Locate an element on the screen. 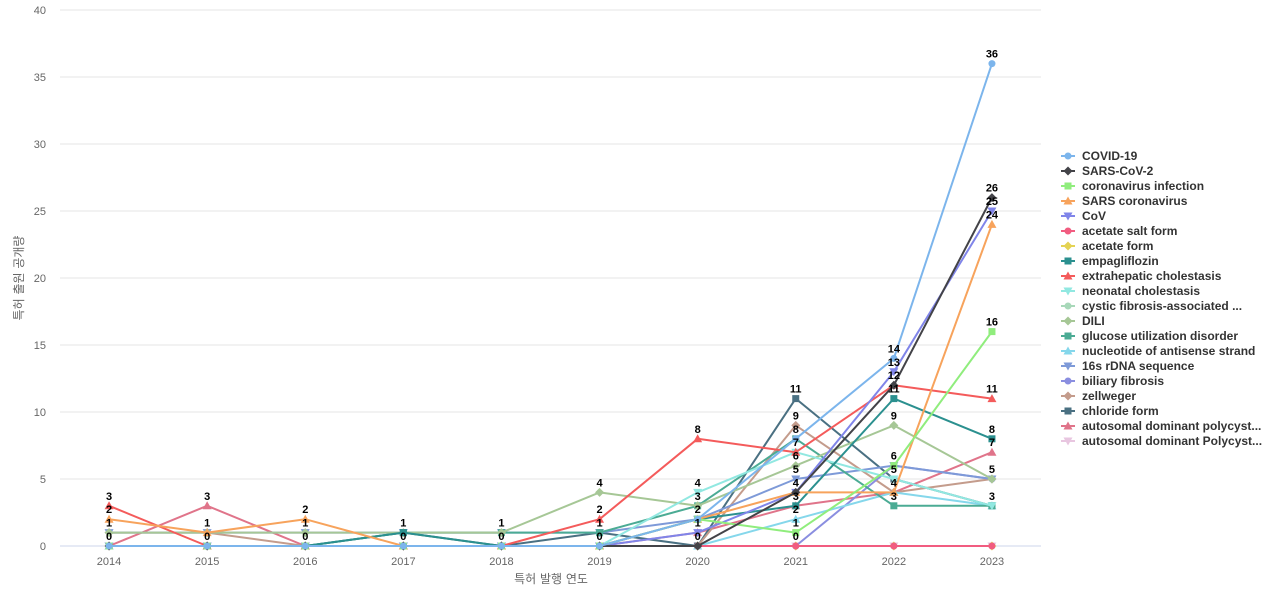  legend-item: zellweger is located at coordinates (1098, 396).